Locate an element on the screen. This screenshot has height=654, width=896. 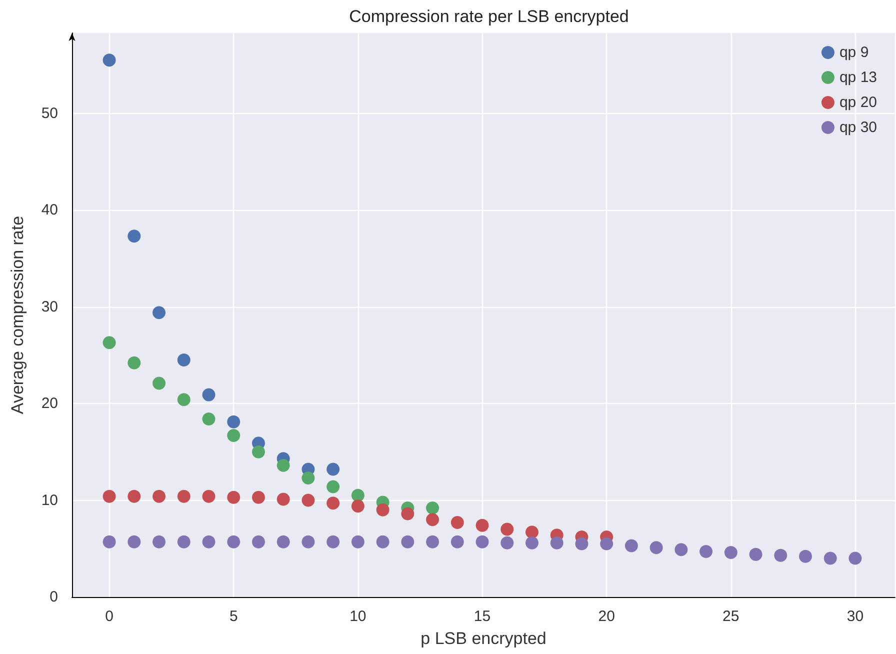
x-tick-label: 10 is located at coordinates (358, 616).